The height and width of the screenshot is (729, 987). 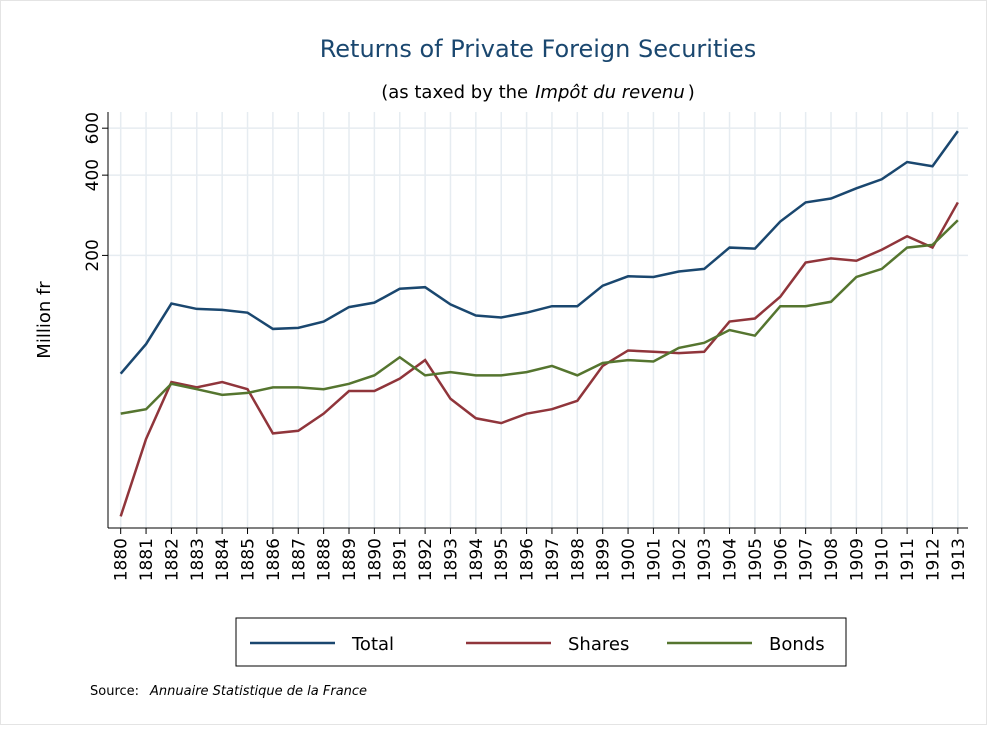 What do you see at coordinates (538, 49) in the screenshot?
I see `chart-title: Returns of Private Foreign Securities` at bounding box center [538, 49].